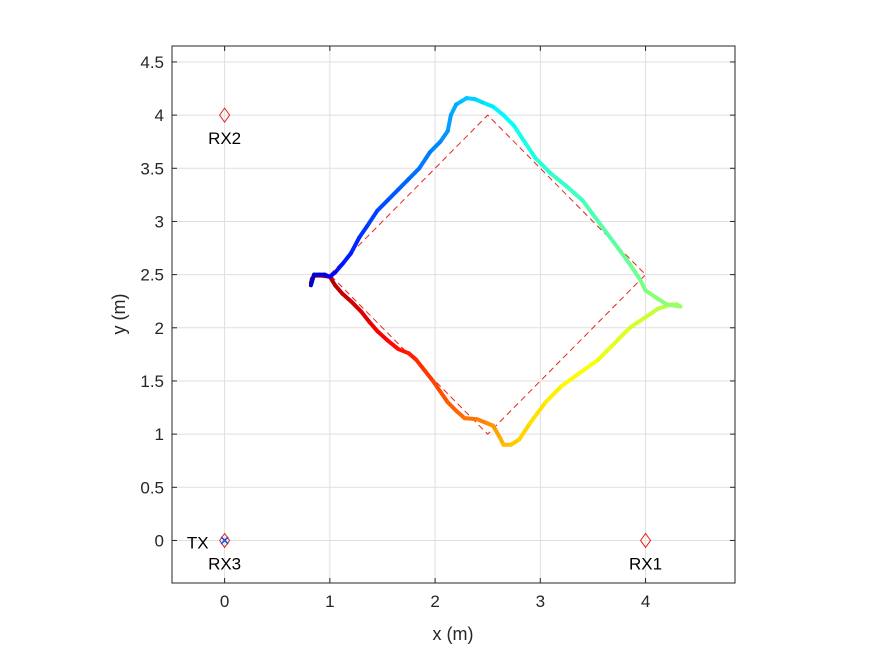 This screenshot has height=656, width=875. I want to click on x-axis-title: x (m), so click(453, 634).